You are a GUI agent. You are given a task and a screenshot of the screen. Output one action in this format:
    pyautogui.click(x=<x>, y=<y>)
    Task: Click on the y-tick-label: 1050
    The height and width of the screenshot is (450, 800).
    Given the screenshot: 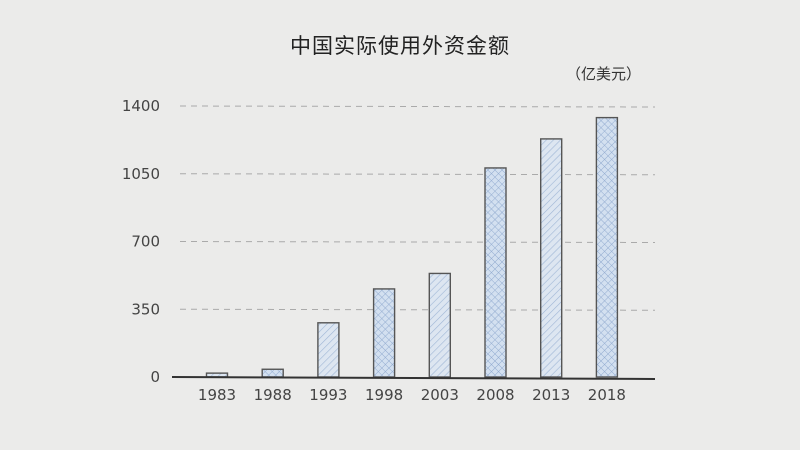 What is the action you would take?
    pyautogui.click(x=141, y=174)
    